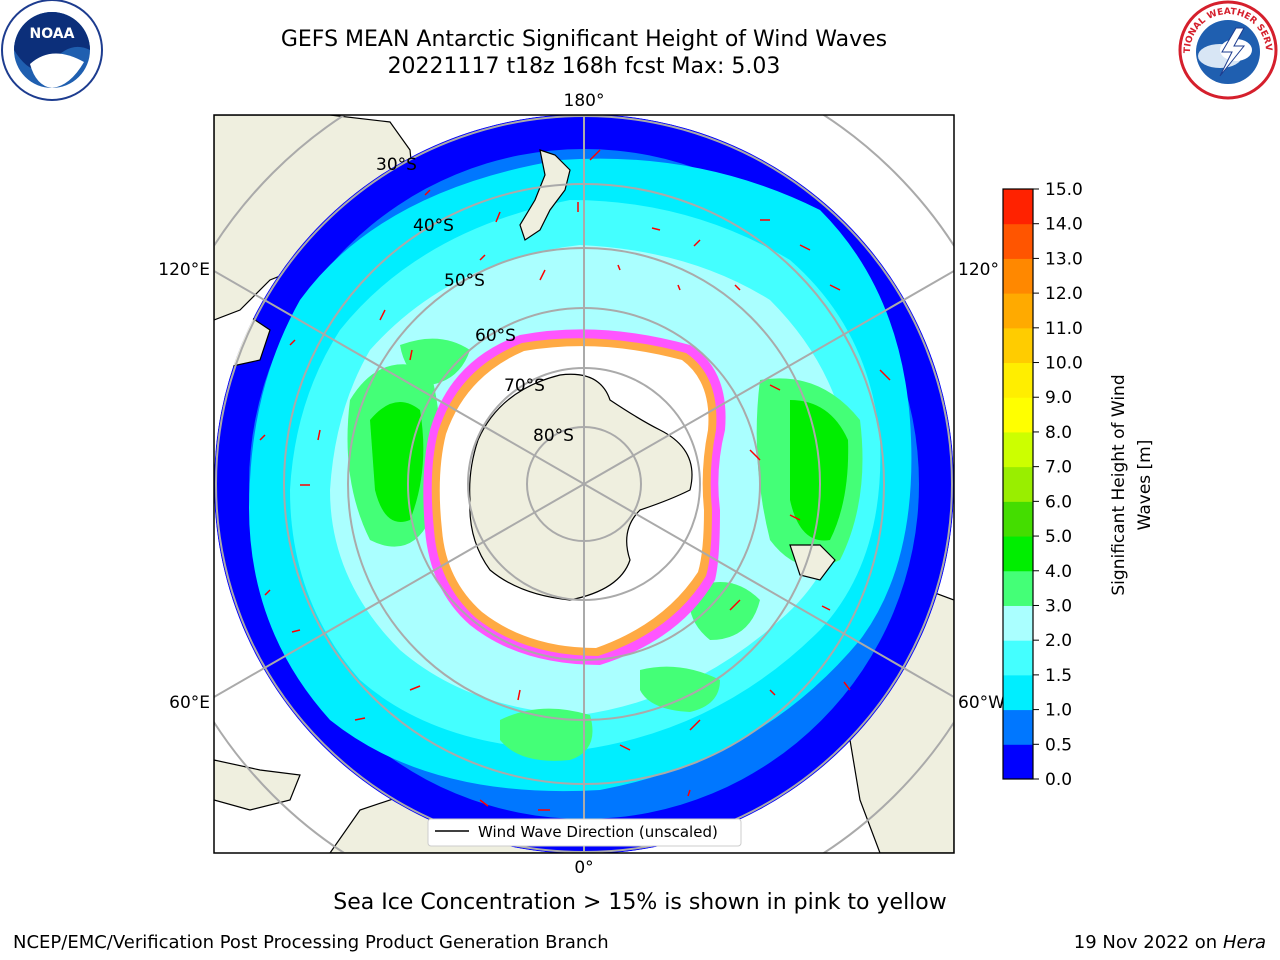 The height and width of the screenshot is (960, 1280). Describe the element at coordinates (524, 386) in the screenshot. I see `lat-label-70: 70°S` at that location.